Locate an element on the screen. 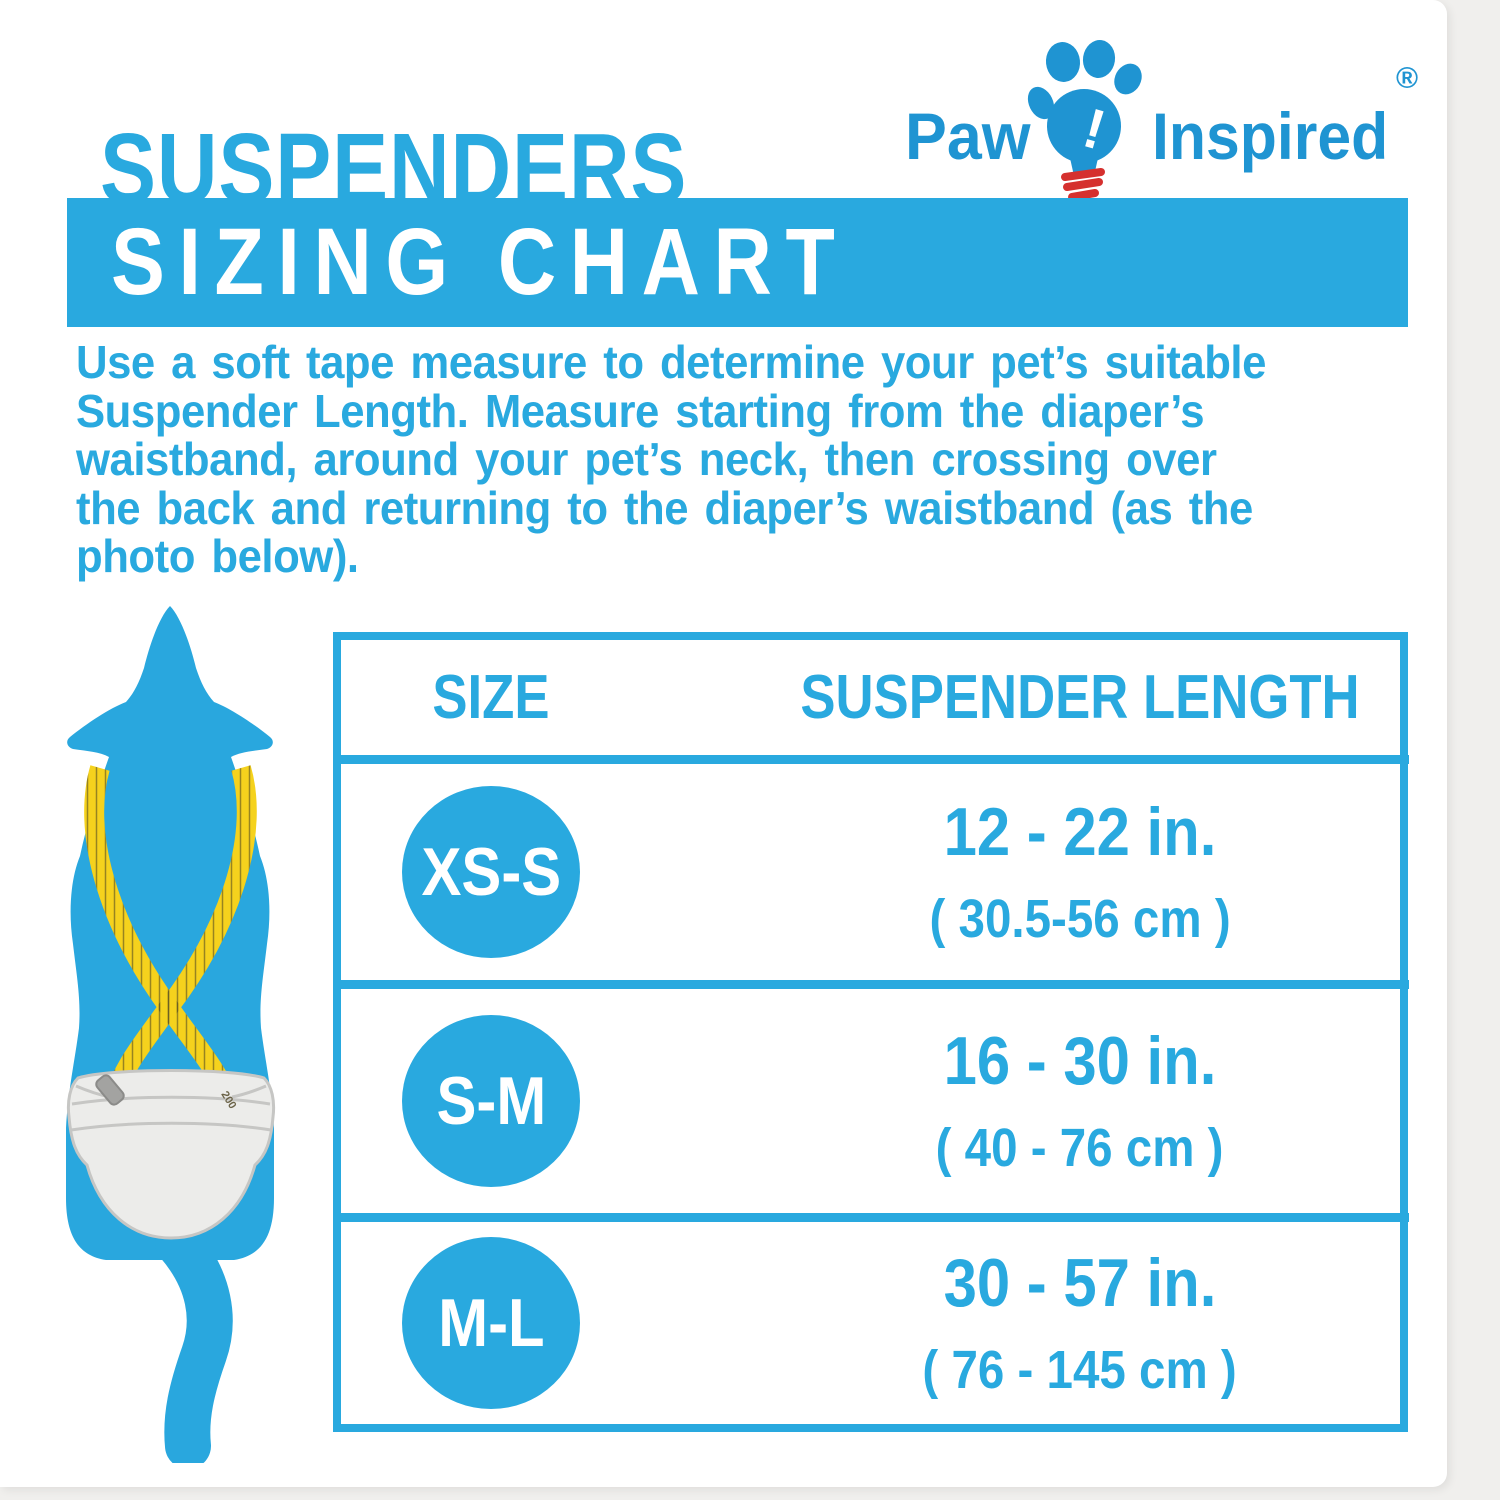 The width and height of the screenshot is (1500, 1500). instruction-line: photo below). is located at coordinates (217, 556).